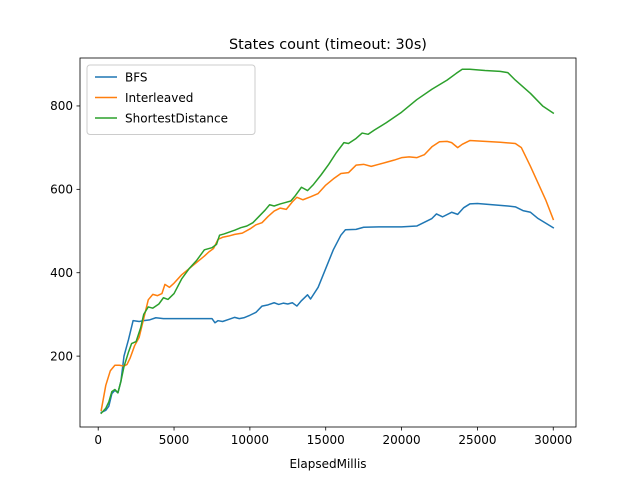 This screenshot has width=640, height=480. Describe the element at coordinates (176, 118) in the screenshot. I see `legend-label-shortestdistance: ShortestDistance` at that location.